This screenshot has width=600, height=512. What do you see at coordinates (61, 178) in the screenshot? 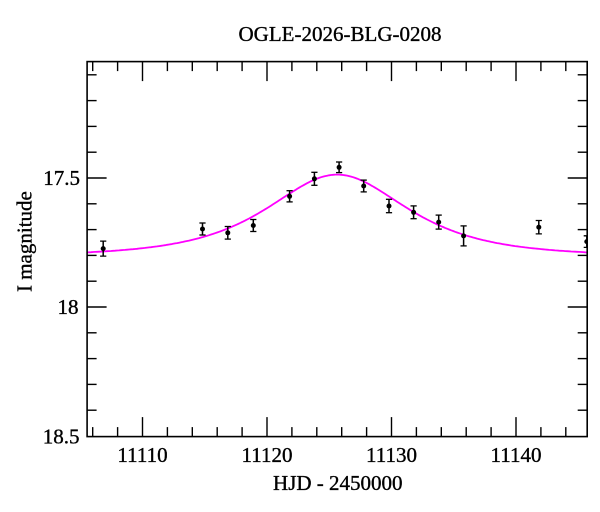
I see `svg-text: 17.5` at bounding box center [61, 178].